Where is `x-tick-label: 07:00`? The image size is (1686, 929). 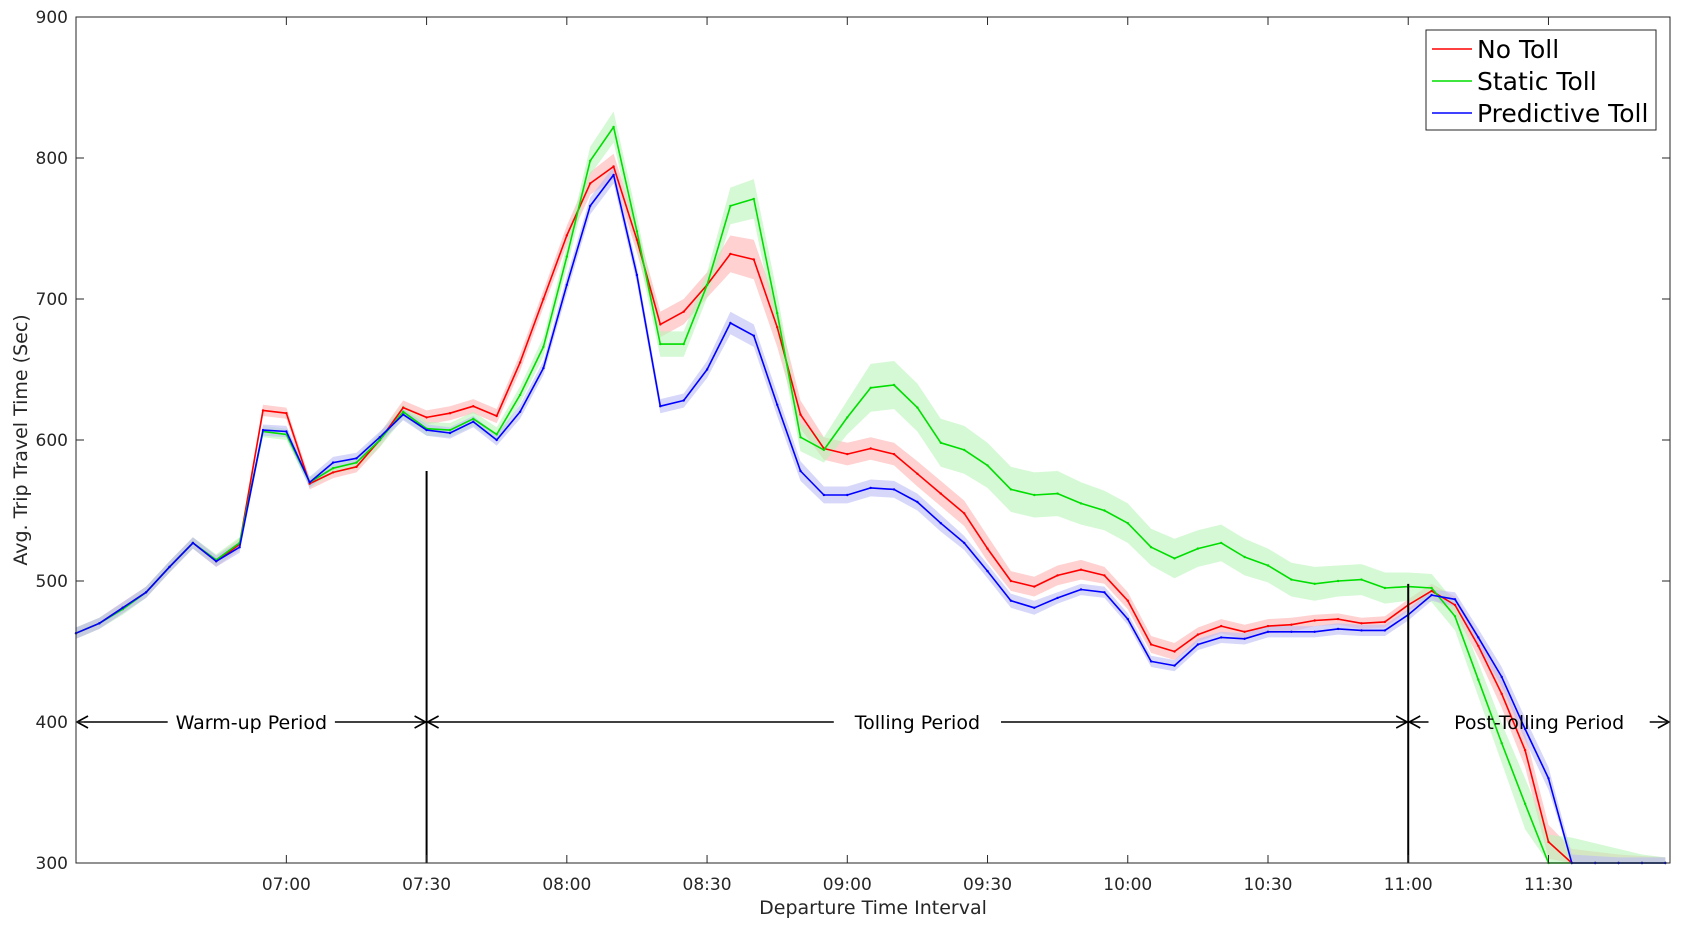
x-tick-label: 07:00 is located at coordinates (286, 885).